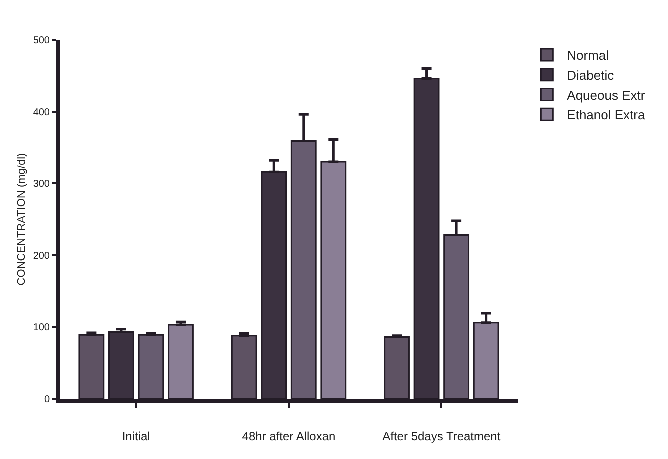 The height and width of the screenshot is (459, 668). I want to click on y-axis-title: CONCENTRATION (mg/dl), so click(22, 219).